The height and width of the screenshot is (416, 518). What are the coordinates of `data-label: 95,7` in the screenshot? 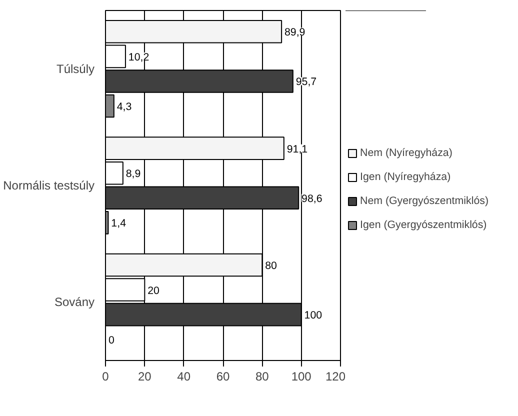 It's located at (306, 82).